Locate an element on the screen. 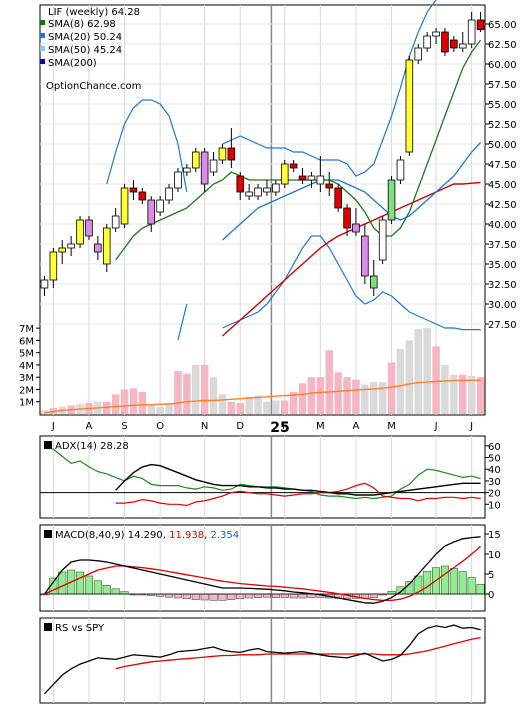  legend-swatch is located at coordinates (42, 35).